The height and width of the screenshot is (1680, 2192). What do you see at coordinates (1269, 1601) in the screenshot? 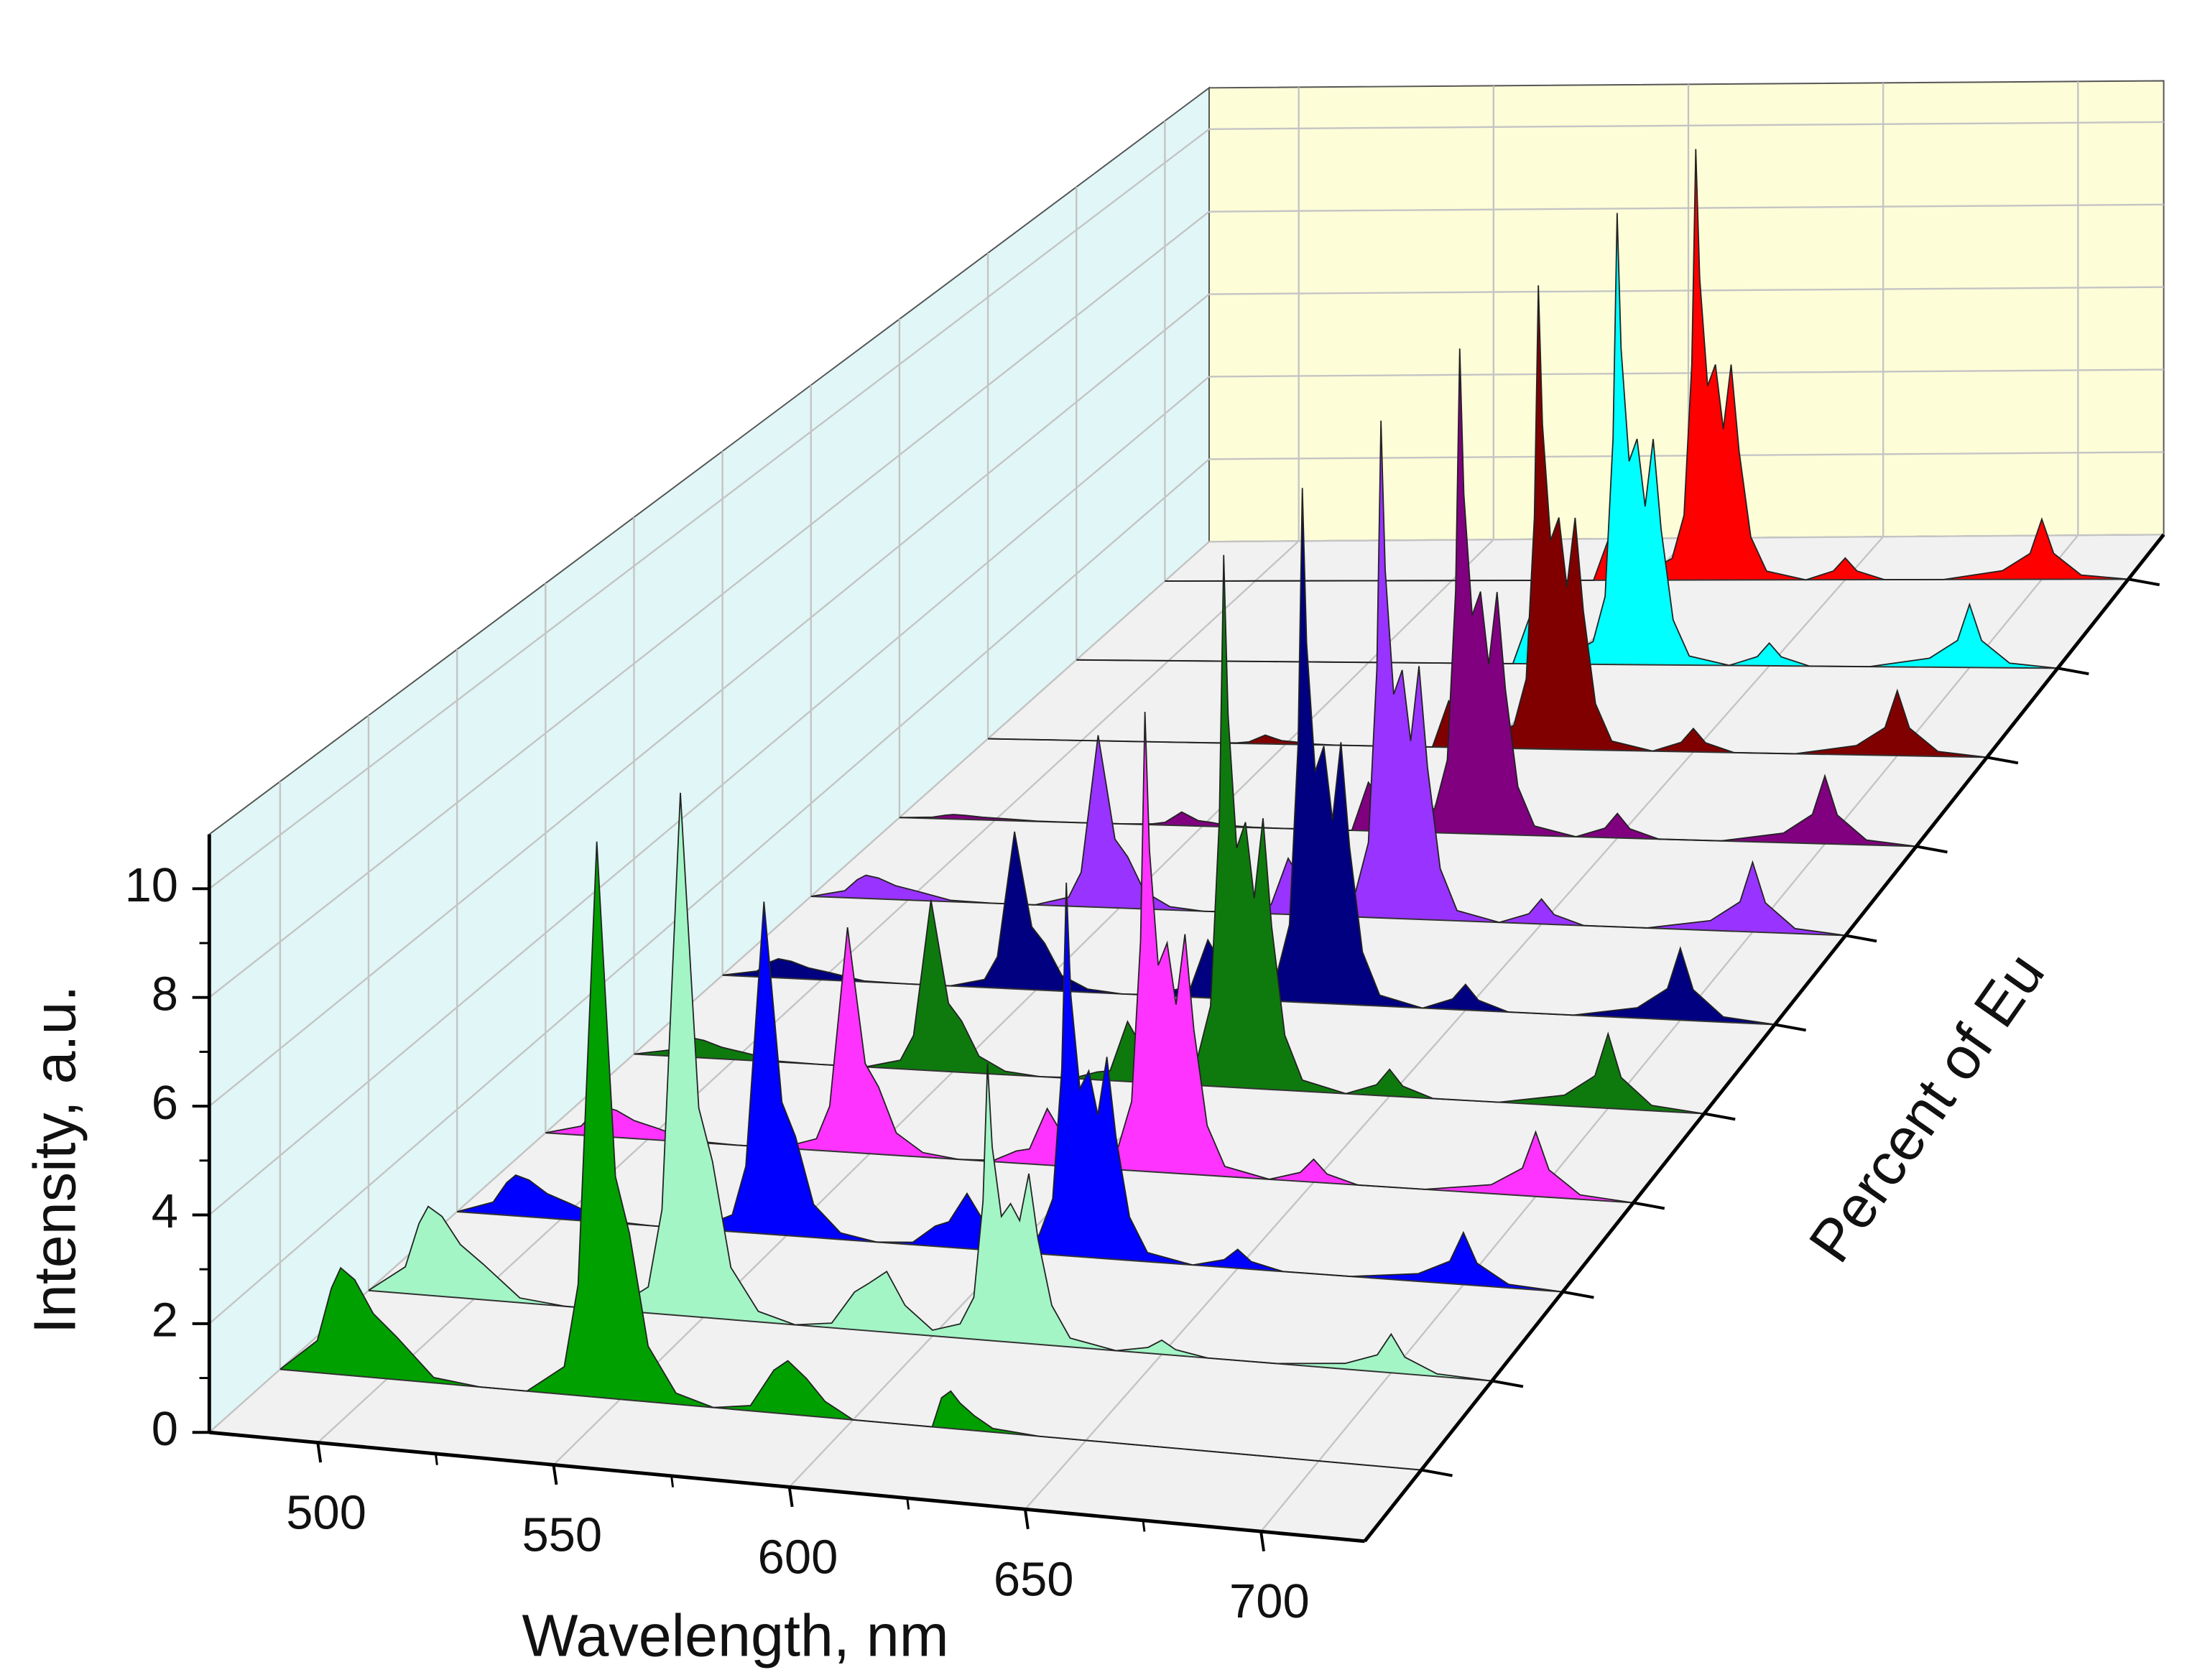
I see `x-tick-label: 700` at bounding box center [1269, 1601].